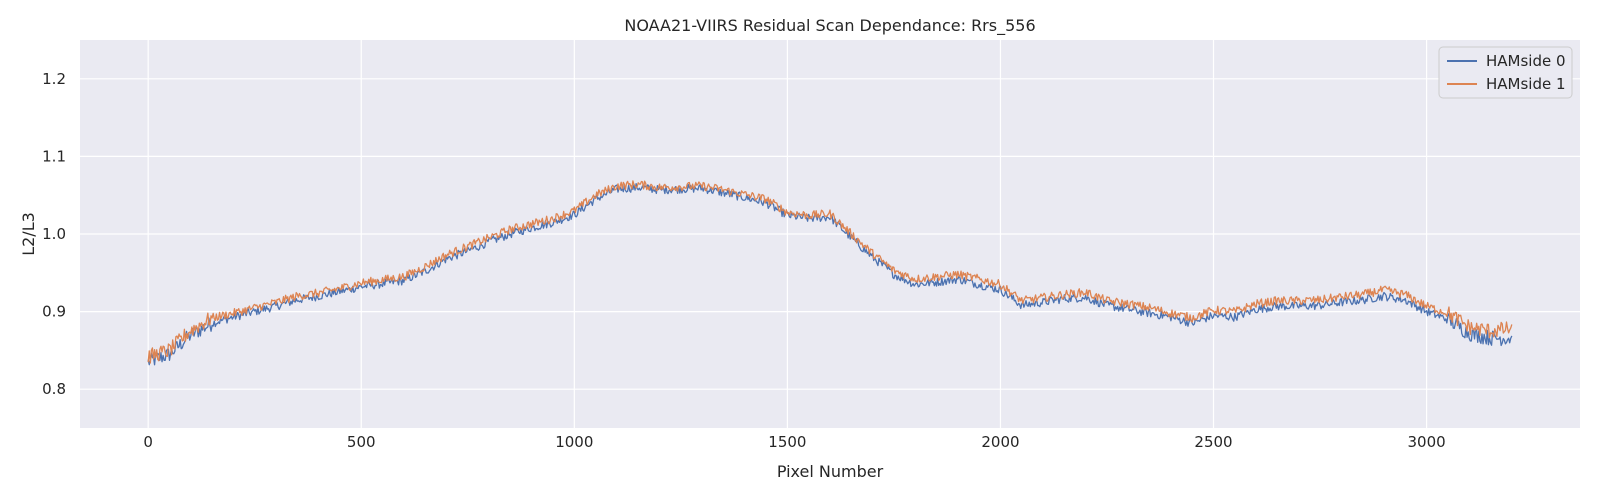  What do you see at coordinates (148, 442) in the screenshot?
I see `x-tick-label: 0` at bounding box center [148, 442].